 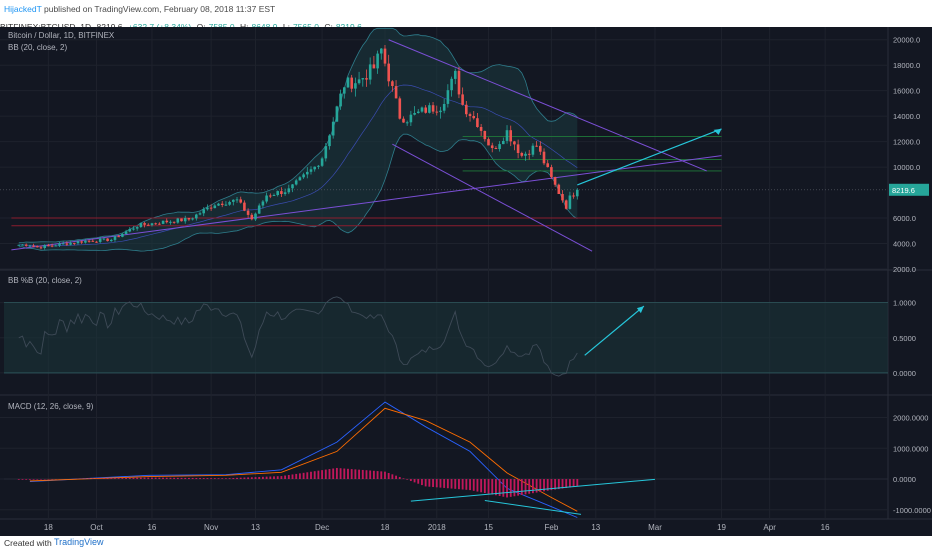 What do you see at coordinates (552, 527) in the screenshot?
I see `x-tick-label: Feb` at bounding box center [552, 527].